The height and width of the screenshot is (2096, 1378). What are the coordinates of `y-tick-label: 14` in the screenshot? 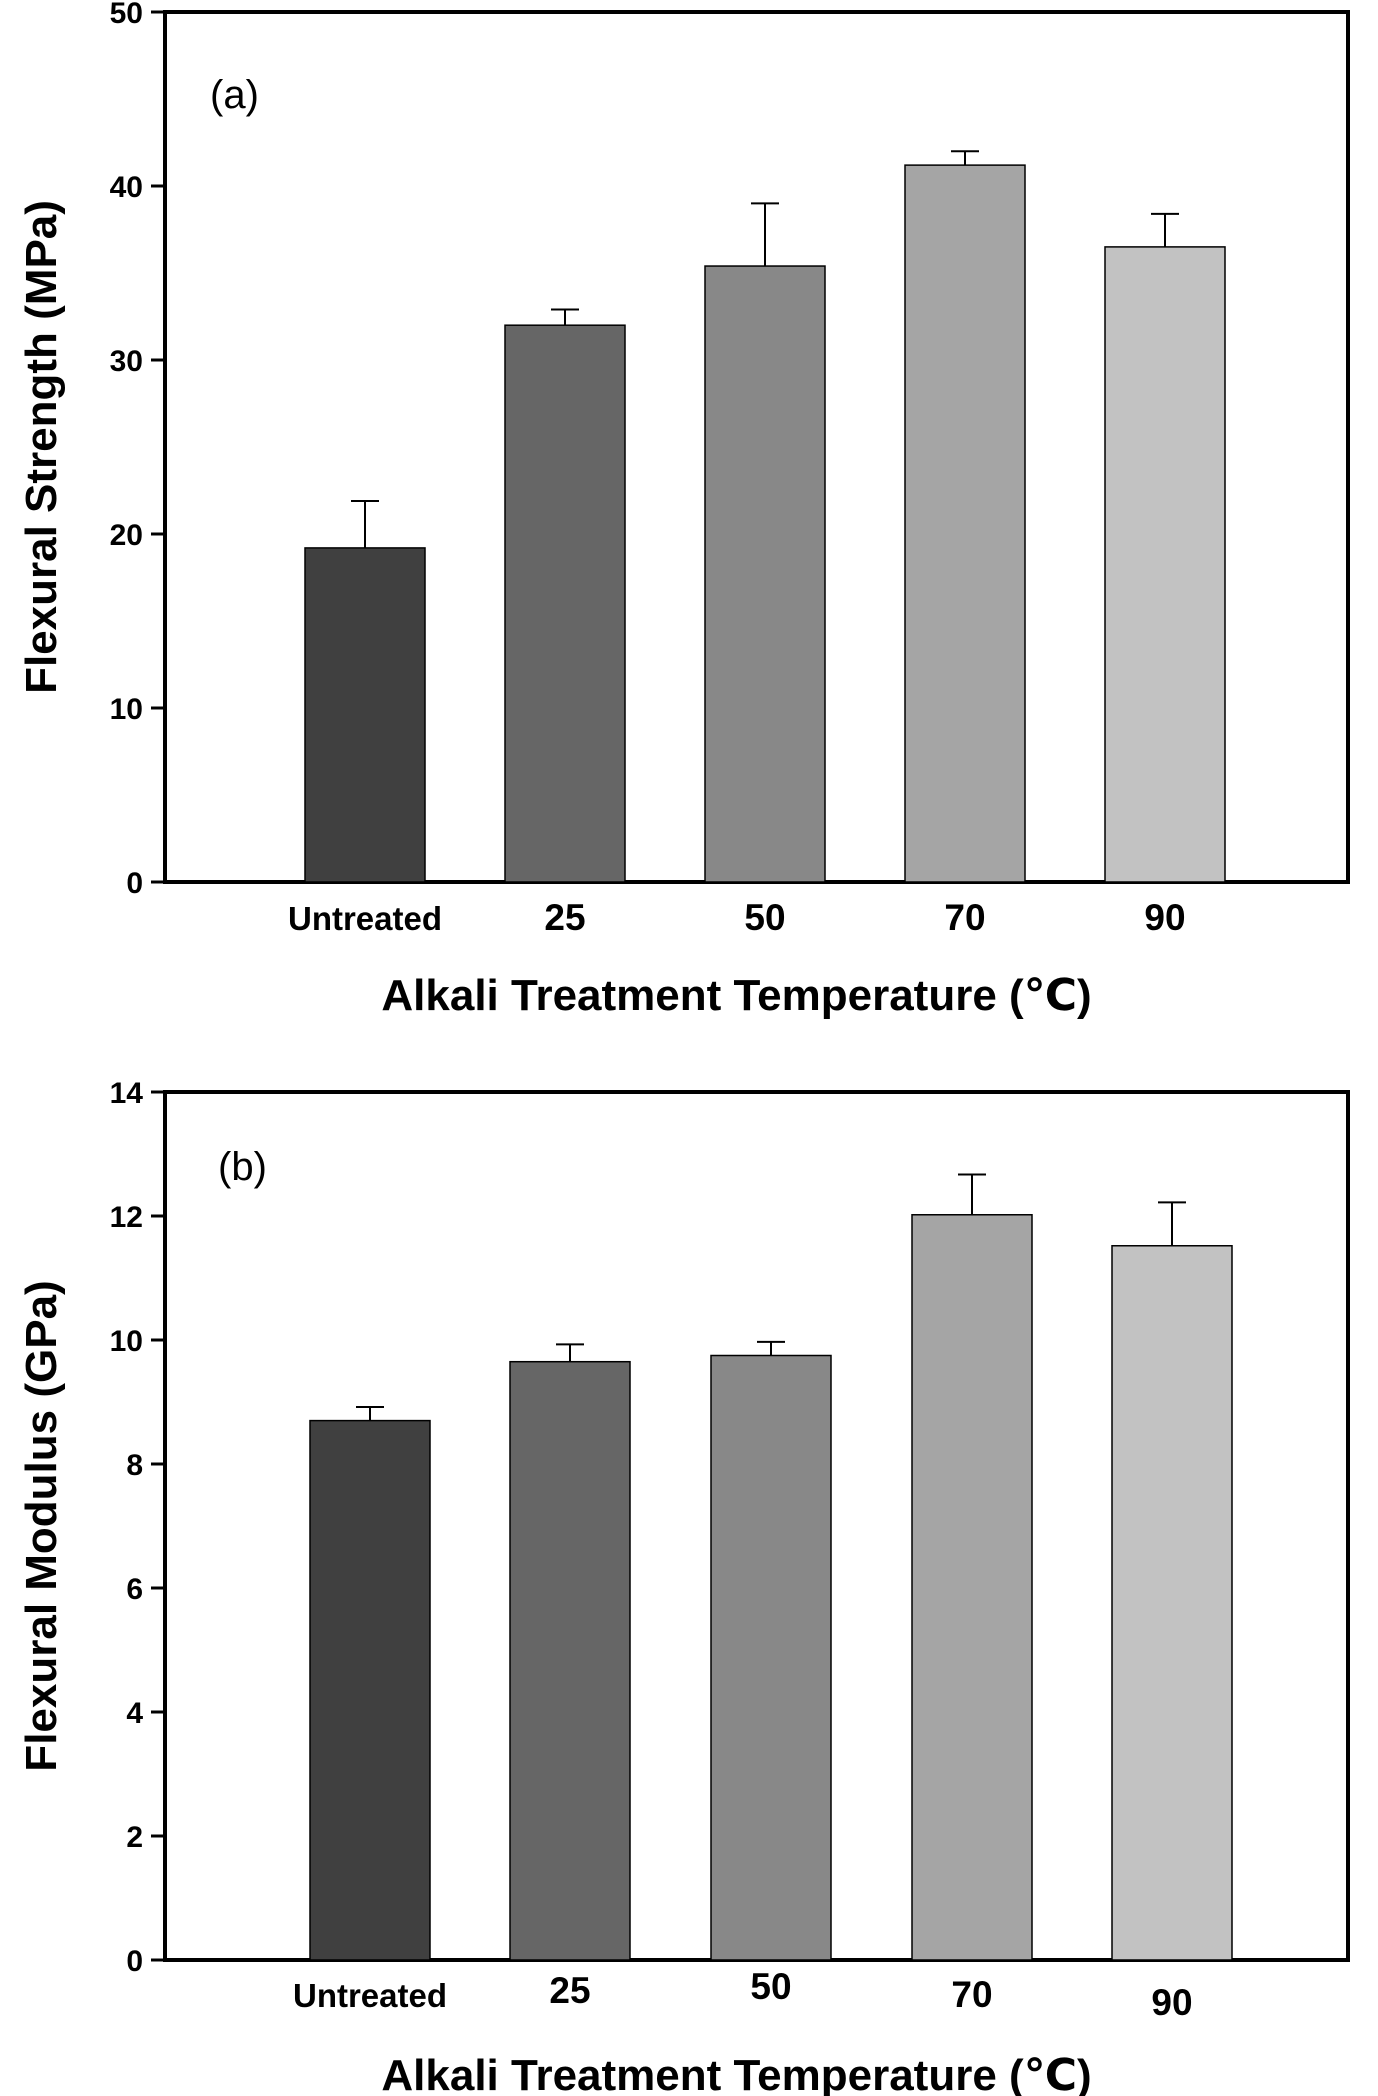 It's located at (127, 1093).